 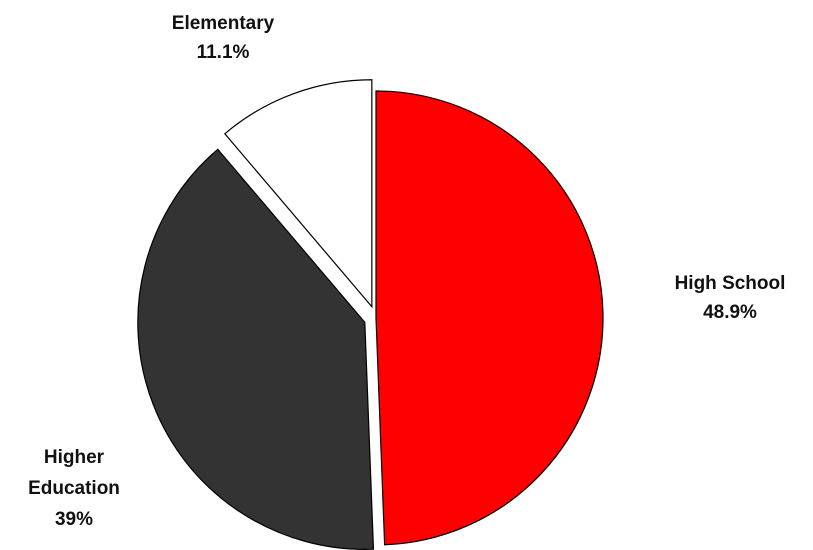 I want to click on label-higher-education-name-2: Education, so click(x=74, y=488).